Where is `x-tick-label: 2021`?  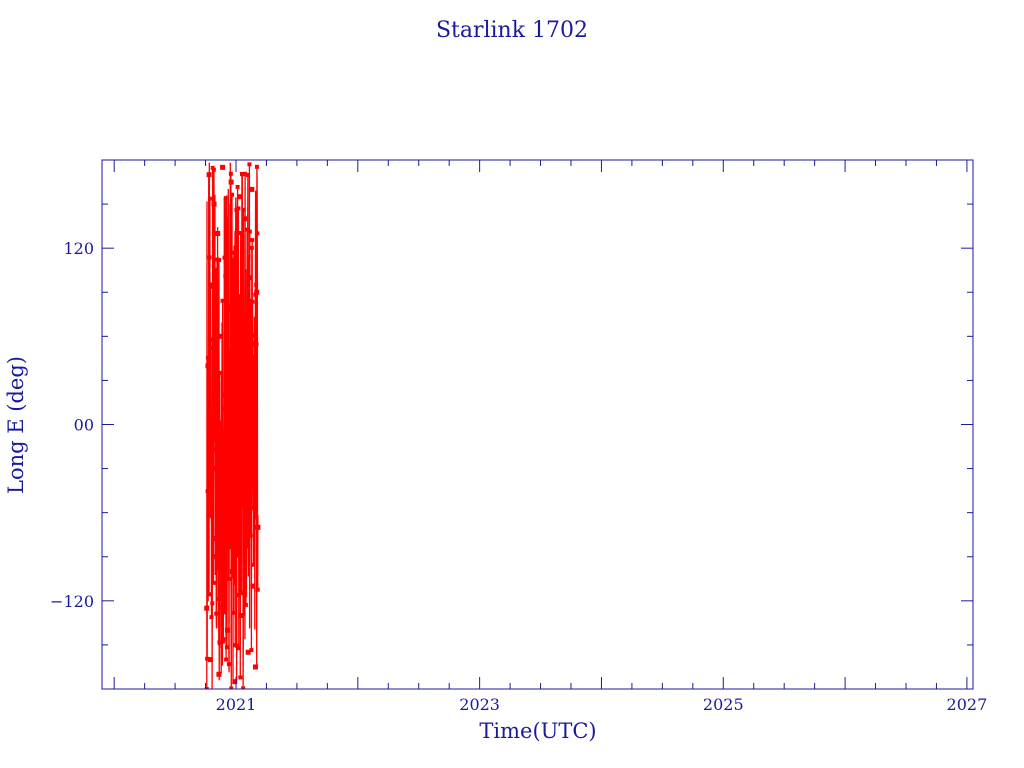 x-tick-label: 2021 is located at coordinates (236, 704).